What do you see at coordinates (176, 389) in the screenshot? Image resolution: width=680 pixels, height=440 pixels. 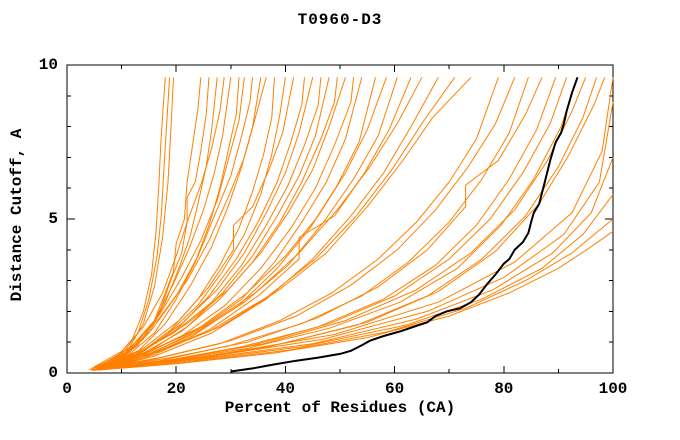 I see `x-tick-label: 20` at bounding box center [176, 389].